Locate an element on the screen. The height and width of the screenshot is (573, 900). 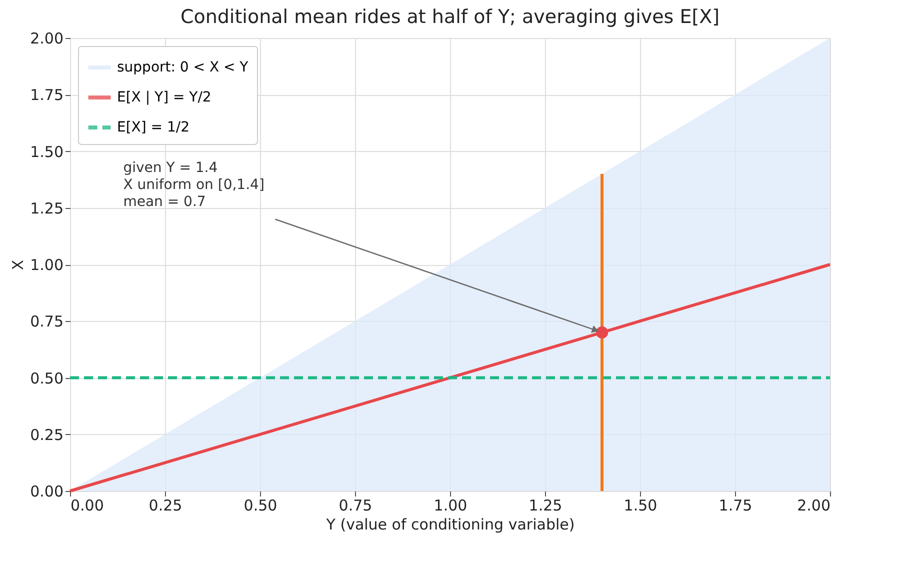
y-tick-label: 1.00 is located at coordinates (47, 265).